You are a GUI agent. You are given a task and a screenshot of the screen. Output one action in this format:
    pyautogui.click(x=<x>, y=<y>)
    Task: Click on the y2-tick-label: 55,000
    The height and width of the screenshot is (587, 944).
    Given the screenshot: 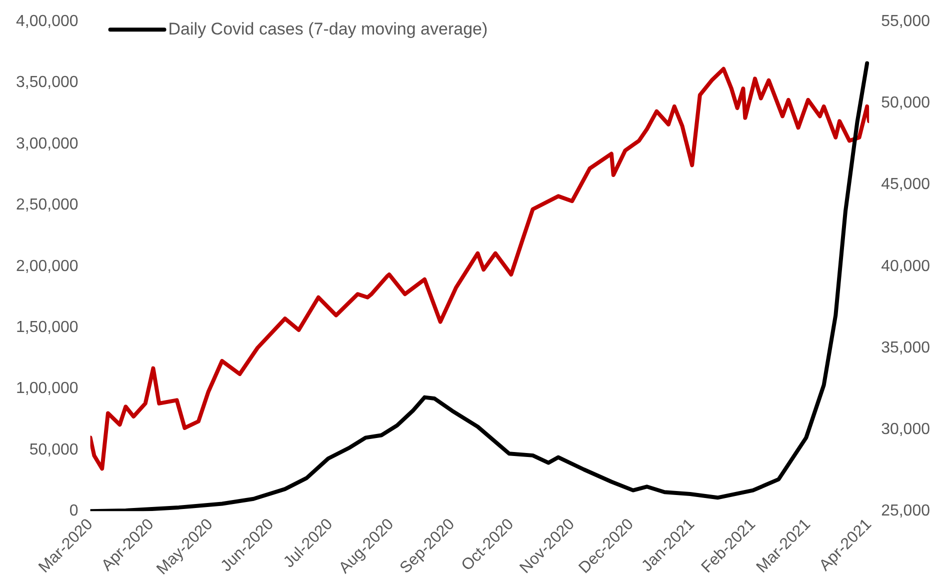 What is the action you would take?
    pyautogui.click(x=905, y=21)
    